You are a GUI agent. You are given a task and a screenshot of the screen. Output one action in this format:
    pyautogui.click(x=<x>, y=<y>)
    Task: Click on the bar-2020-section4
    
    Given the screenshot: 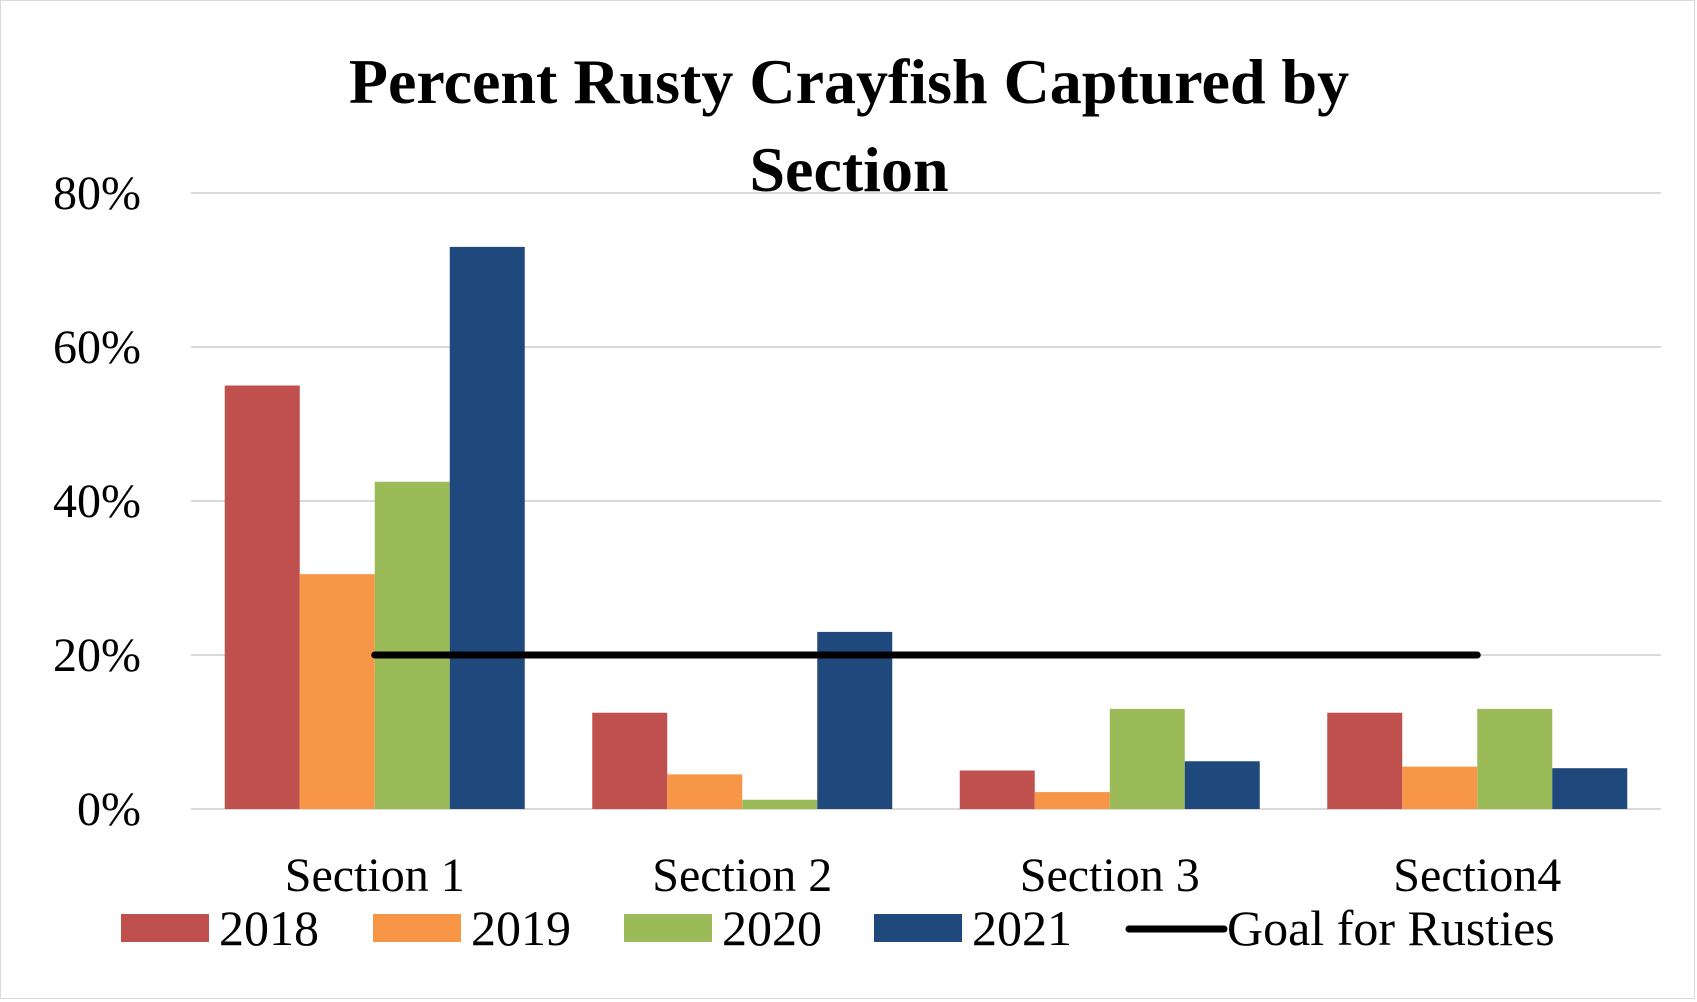 What is the action you would take?
    pyautogui.click(x=1515, y=758)
    